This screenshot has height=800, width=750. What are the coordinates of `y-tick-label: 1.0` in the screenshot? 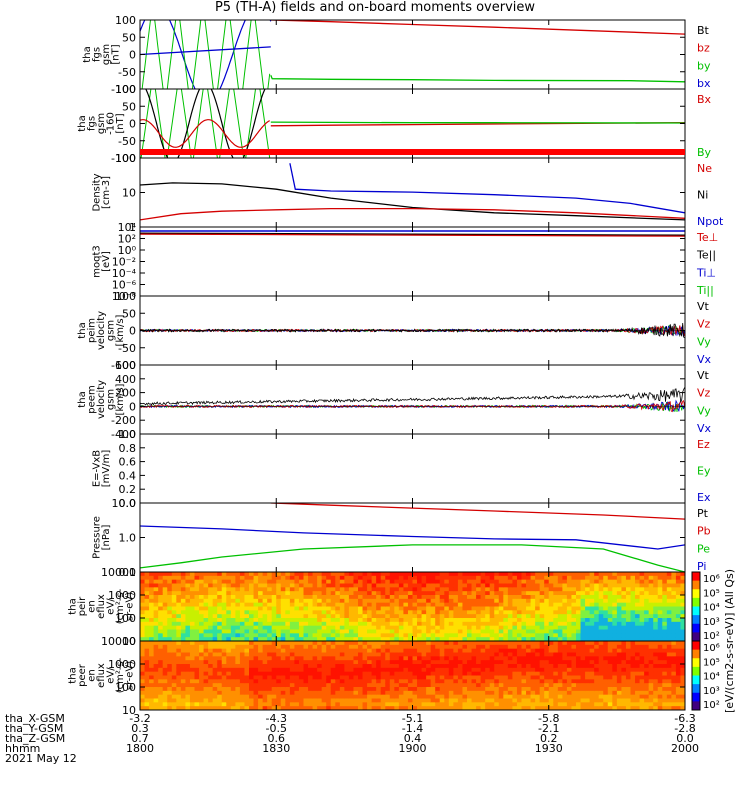 It's located at (128, 538).